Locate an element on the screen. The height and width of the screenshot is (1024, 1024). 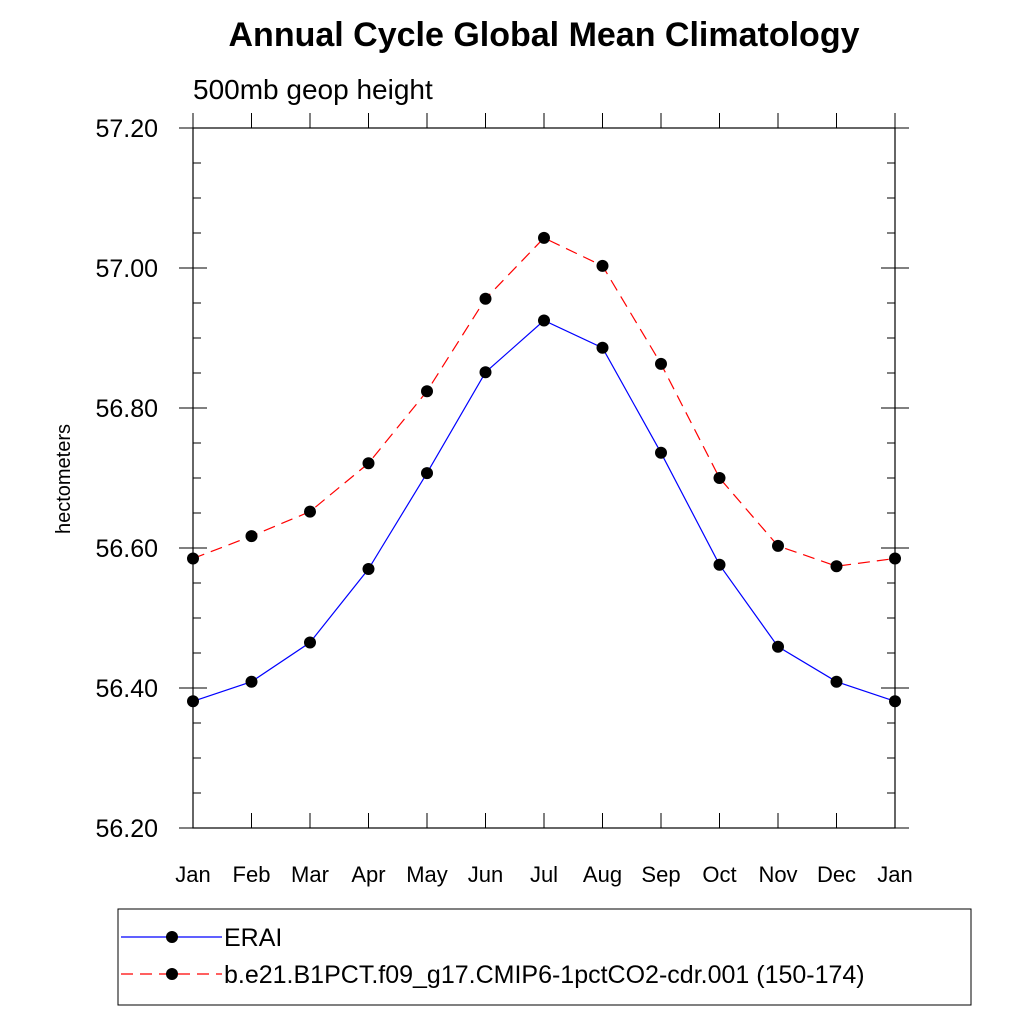
chart-title: Annual Cycle Global Mean Climatology is located at coordinates (544, 35).